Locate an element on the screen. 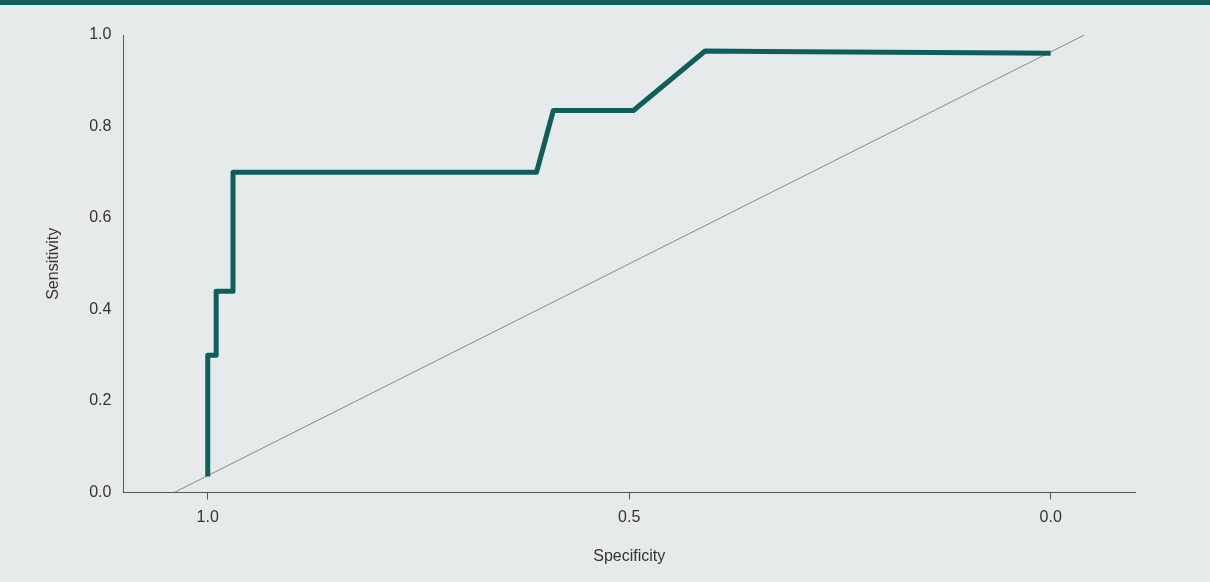 The width and height of the screenshot is (1210, 582). y-tick-label: 1.0 is located at coordinates (100, 34).